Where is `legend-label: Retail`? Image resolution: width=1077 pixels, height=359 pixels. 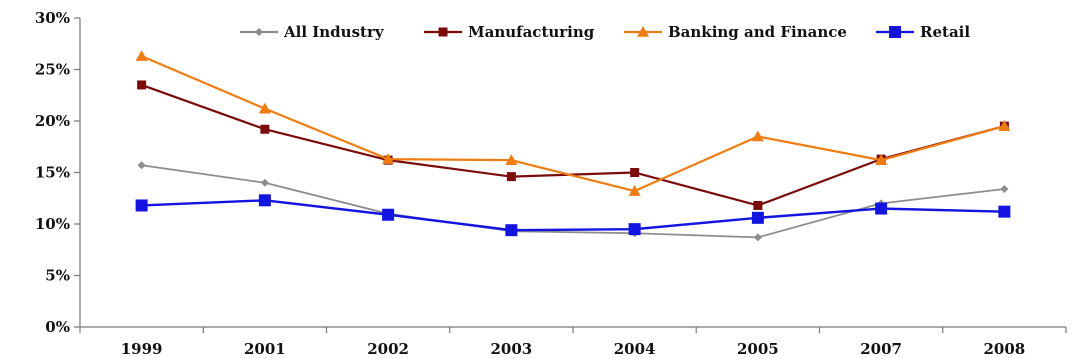 legend-label: Retail is located at coordinates (945, 32).